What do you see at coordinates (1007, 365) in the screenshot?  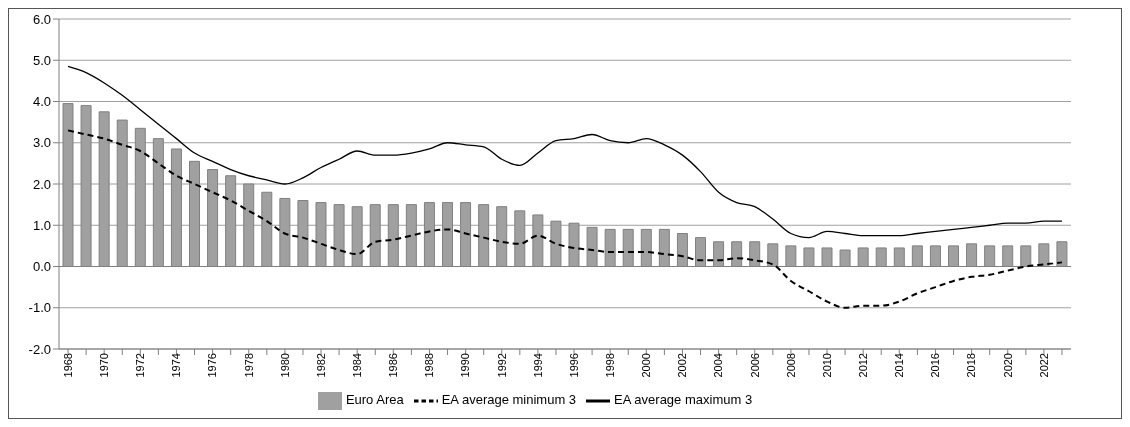 I see `x-tick-label: 2020` at bounding box center [1007, 365].